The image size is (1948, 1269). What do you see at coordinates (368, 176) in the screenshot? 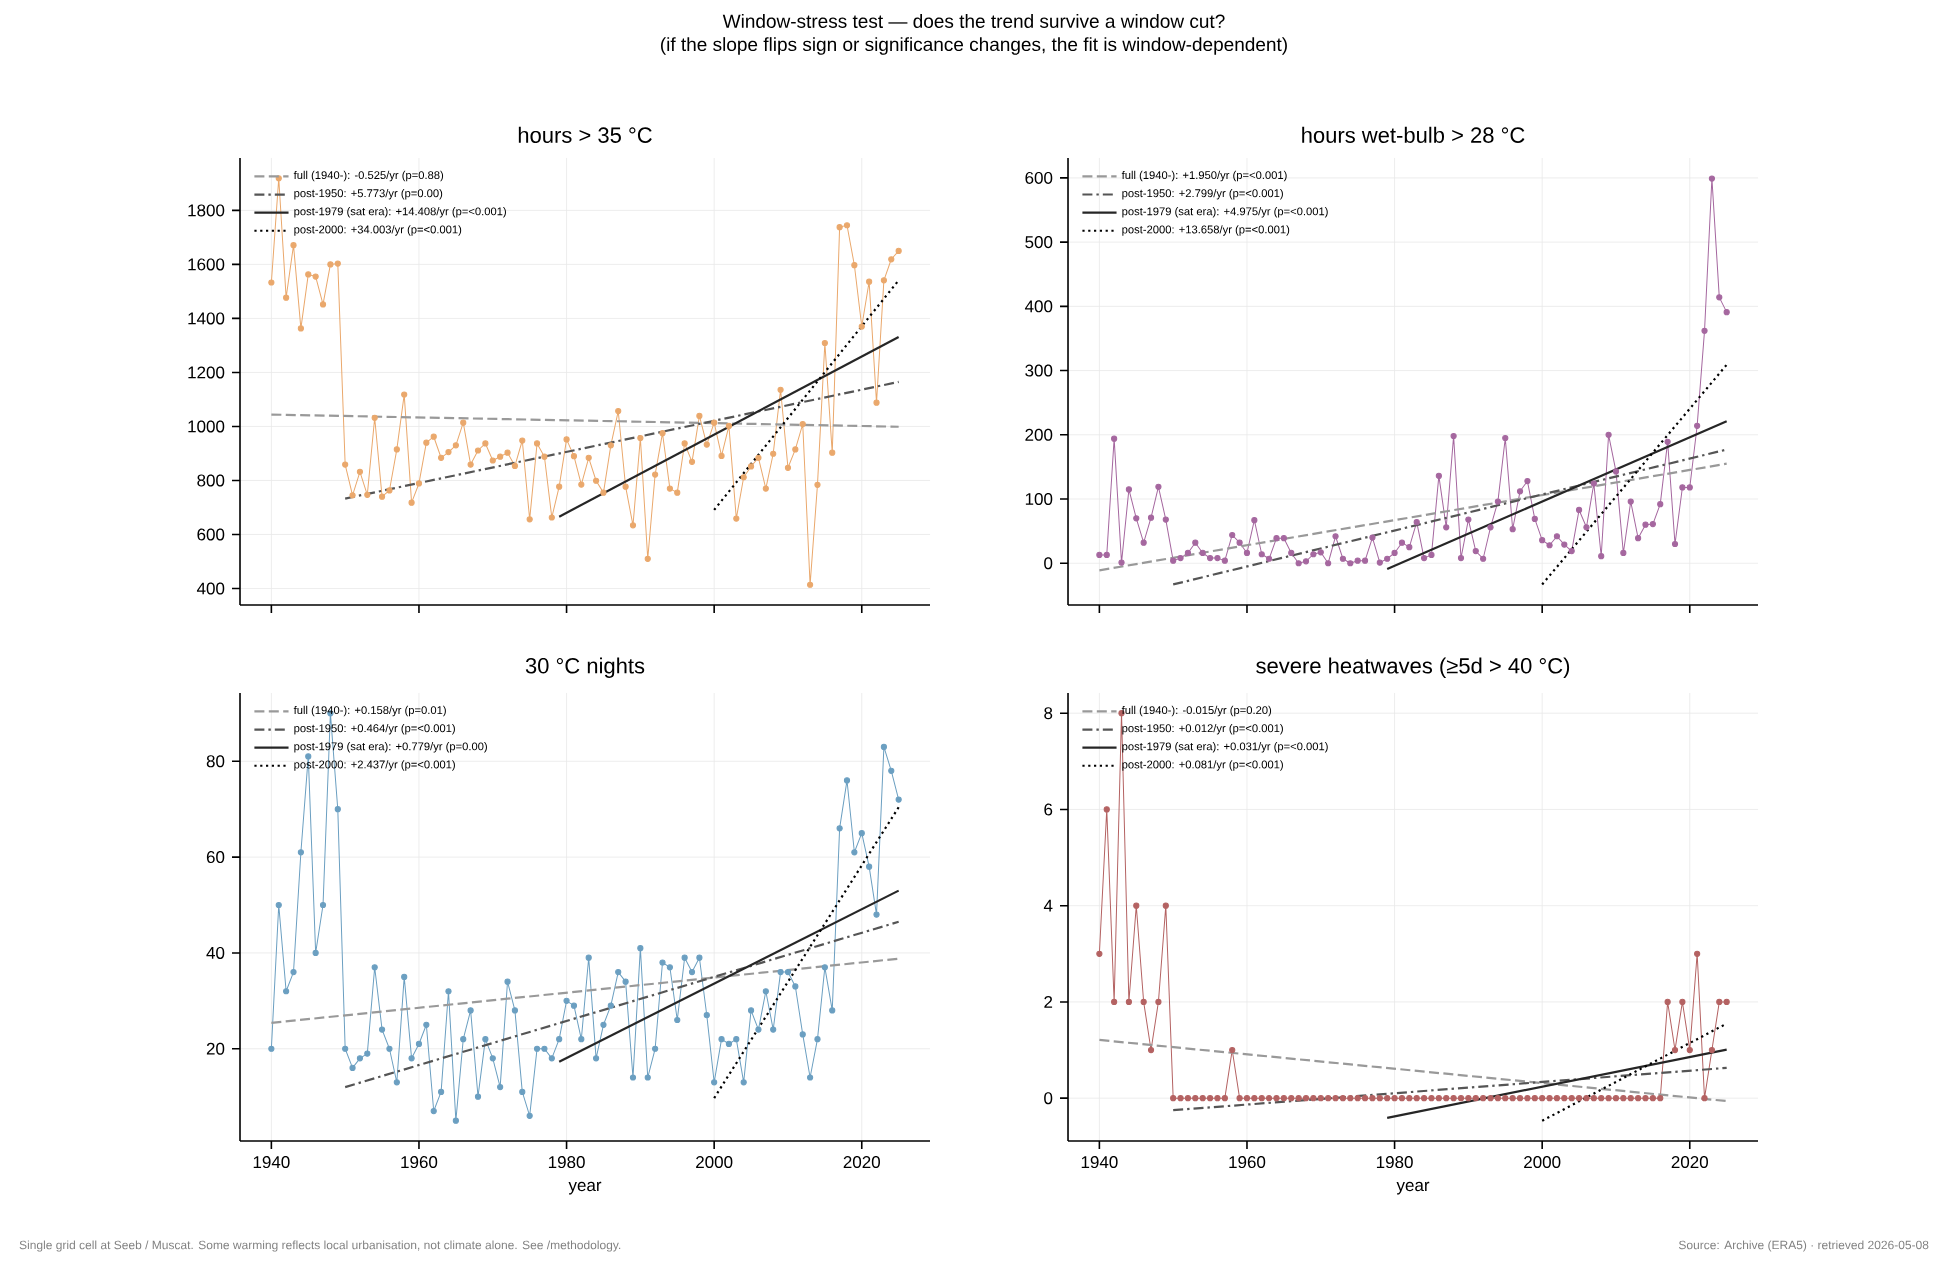
I see `legend-label: full (1940-): -0.525/yr (p=0.88)` at bounding box center [368, 176].